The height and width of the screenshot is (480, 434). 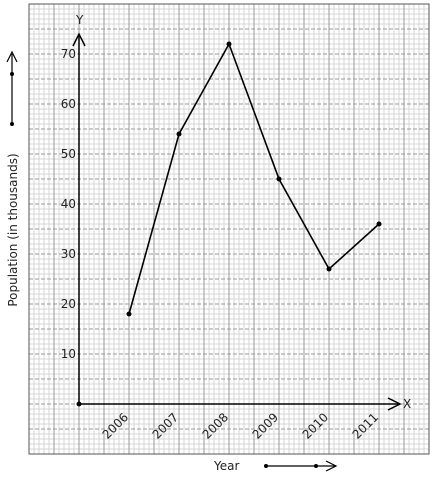 What do you see at coordinates (68, 354) in the screenshot?
I see `y-tick-label: 10` at bounding box center [68, 354].